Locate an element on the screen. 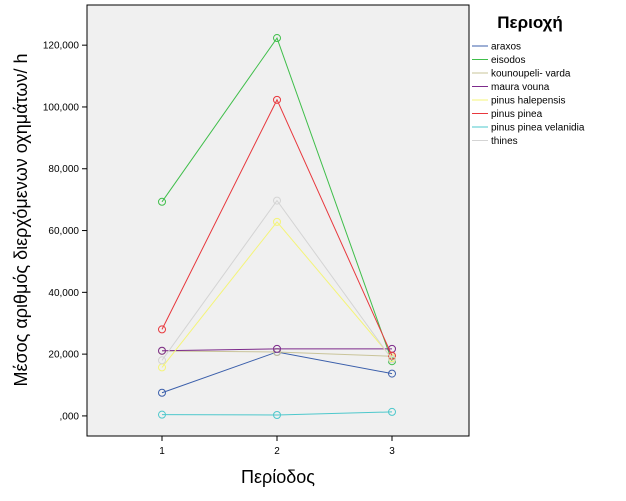  legend-item: thines is located at coordinates (495, 141).